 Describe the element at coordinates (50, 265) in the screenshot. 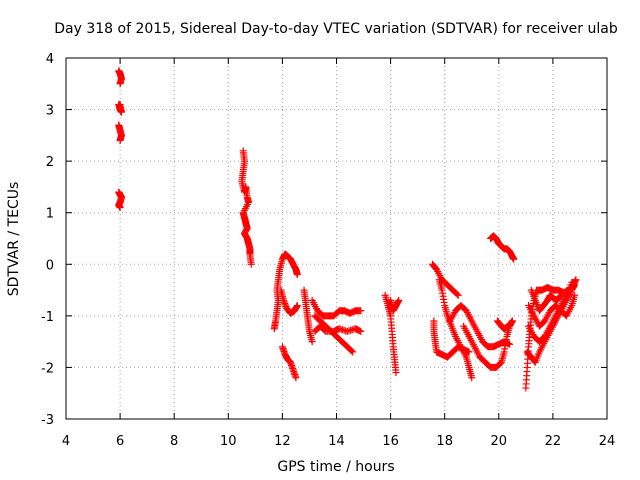

I see `y-tick-label: 0` at that location.